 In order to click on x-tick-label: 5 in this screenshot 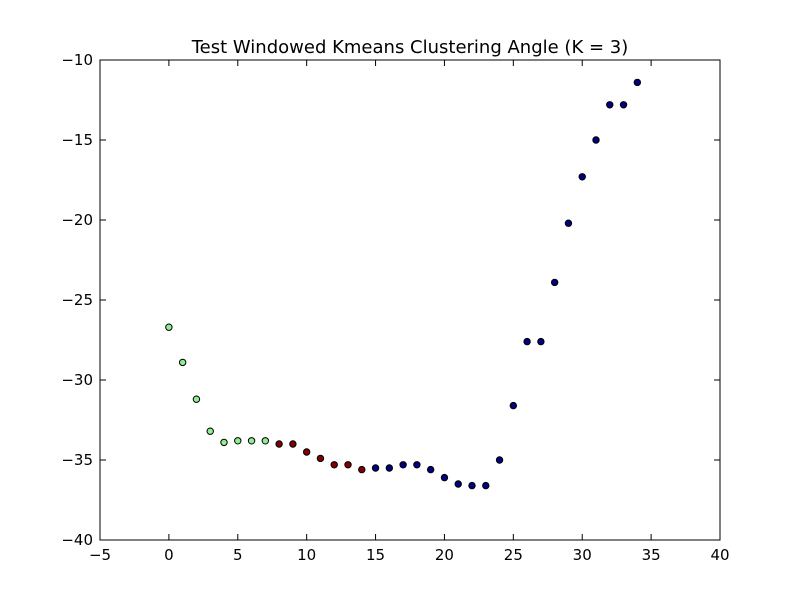, I will do `click(238, 555)`.